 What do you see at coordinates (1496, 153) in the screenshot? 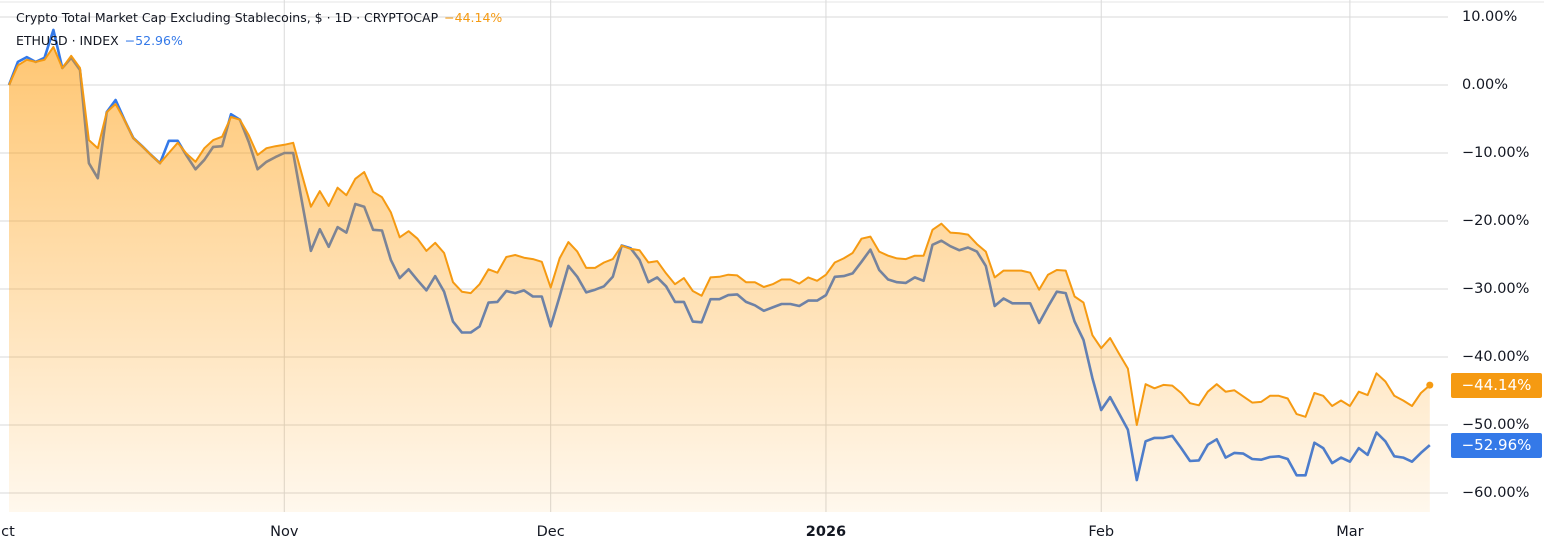
I see `y-tick-label: −10.00%` at bounding box center [1496, 153].